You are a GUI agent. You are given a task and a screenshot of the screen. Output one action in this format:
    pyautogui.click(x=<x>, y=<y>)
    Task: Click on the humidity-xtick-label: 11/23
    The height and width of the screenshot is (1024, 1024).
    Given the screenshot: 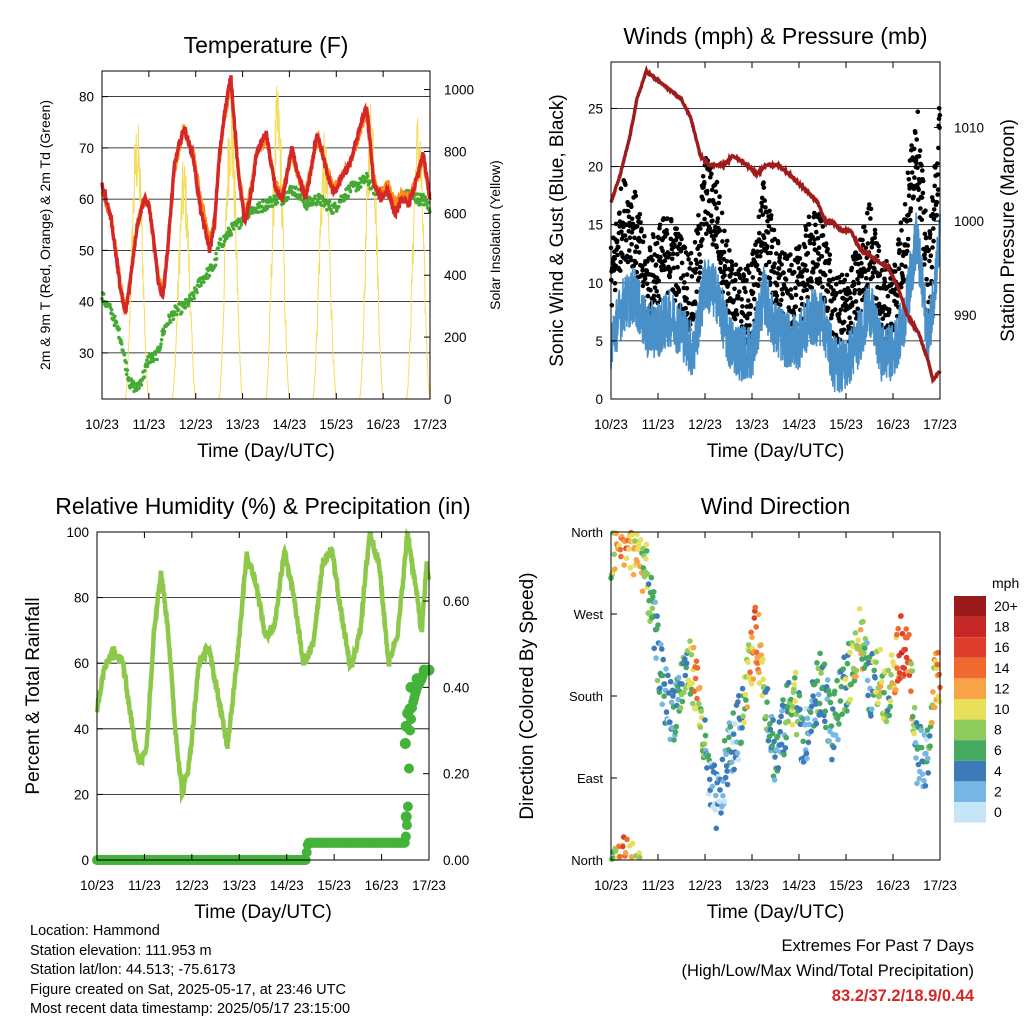 What is the action you would take?
    pyautogui.click(x=144, y=885)
    